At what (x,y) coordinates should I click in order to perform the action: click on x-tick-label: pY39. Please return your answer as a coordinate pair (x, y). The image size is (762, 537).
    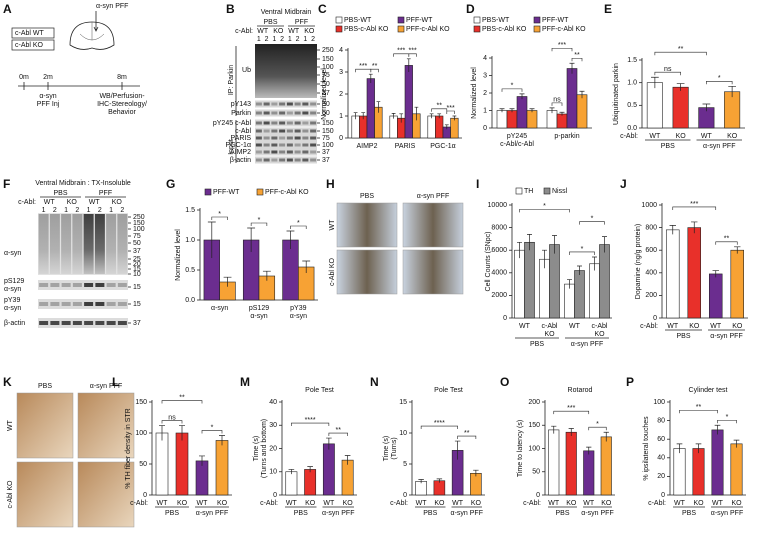
    Looking at the image, I should click on (298, 308).